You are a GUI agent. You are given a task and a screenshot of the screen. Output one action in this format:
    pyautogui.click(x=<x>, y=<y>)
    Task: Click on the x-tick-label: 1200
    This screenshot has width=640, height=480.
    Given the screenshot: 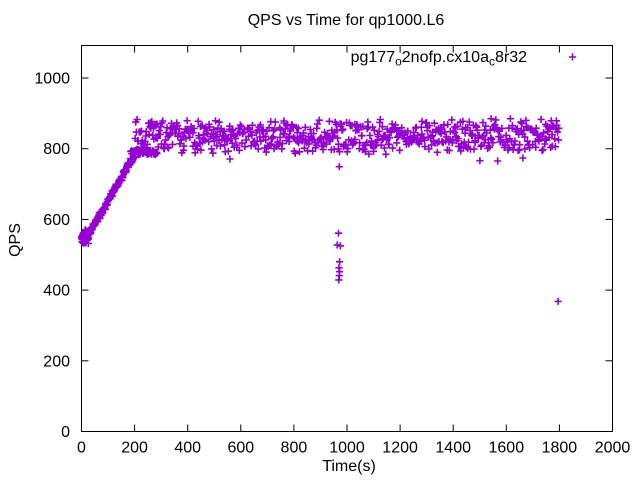 What is the action you would take?
    pyautogui.click(x=400, y=448)
    